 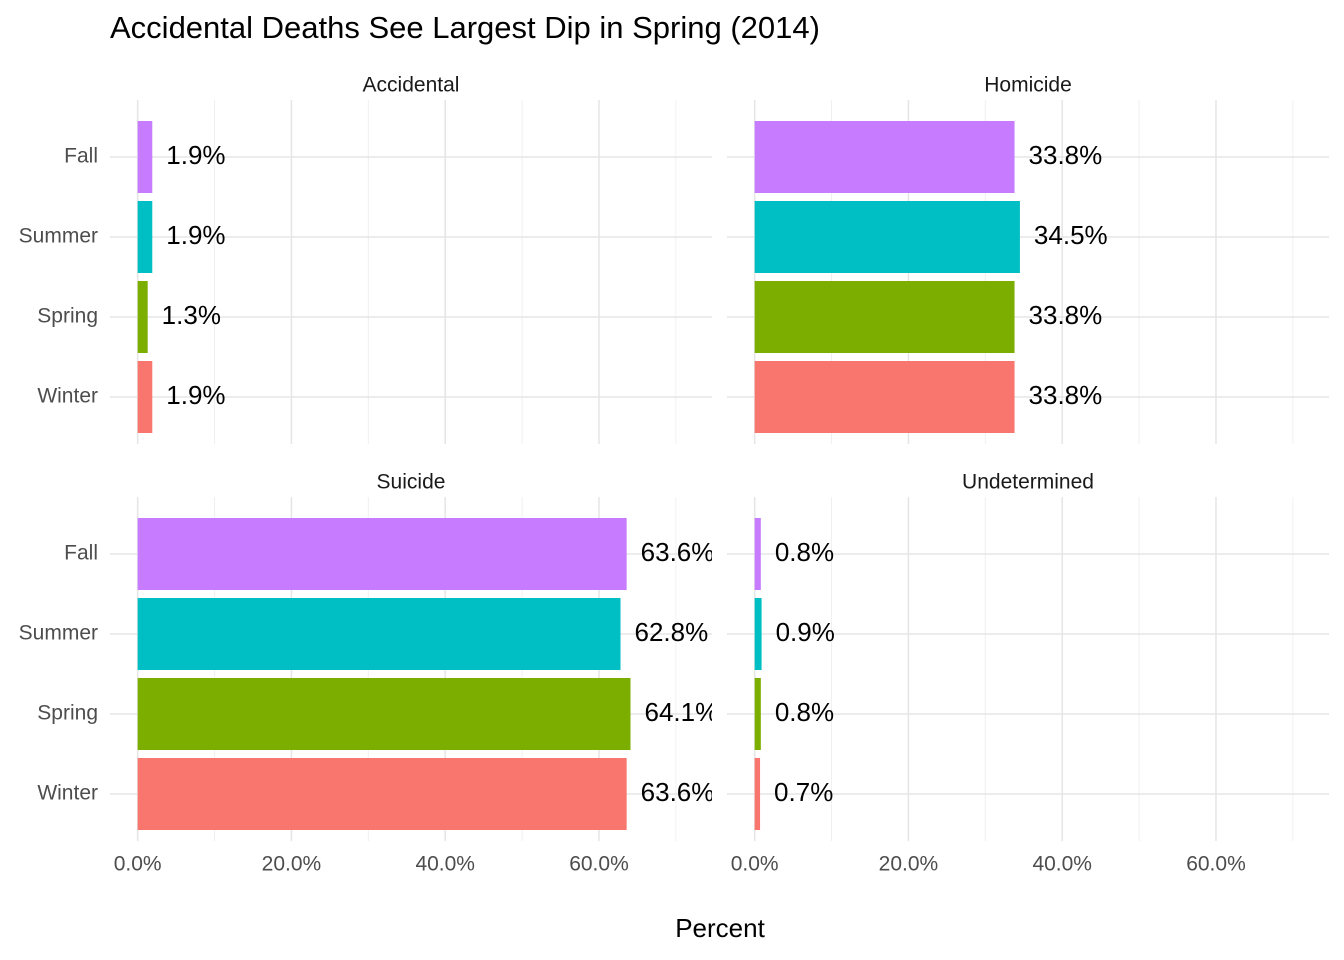 I want to click on facet-title: Accidental, so click(x=411, y=85).